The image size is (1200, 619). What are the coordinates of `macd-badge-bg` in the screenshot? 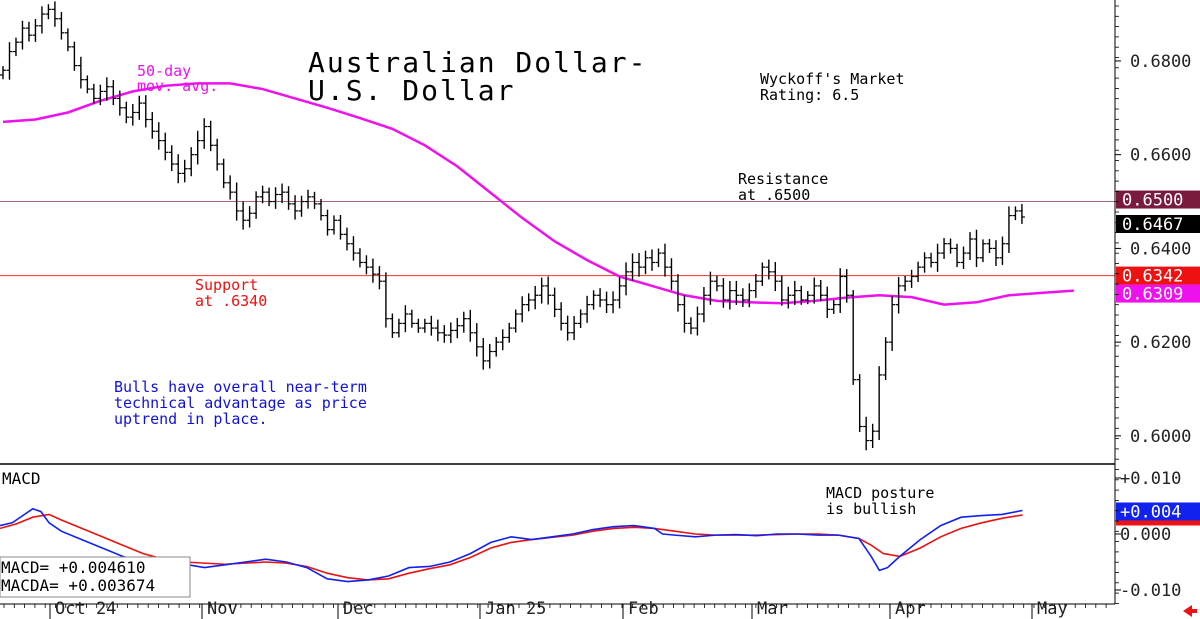 It's located at (1158, 511).